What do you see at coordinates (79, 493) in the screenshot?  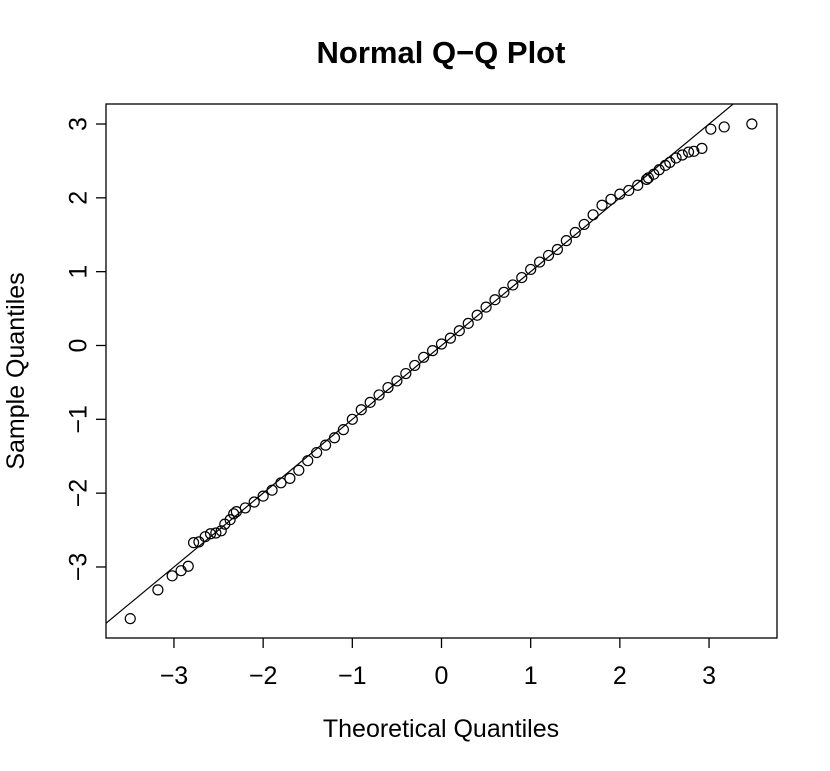 I see `y-tick-label: −2` at bounding box center [79, 493].